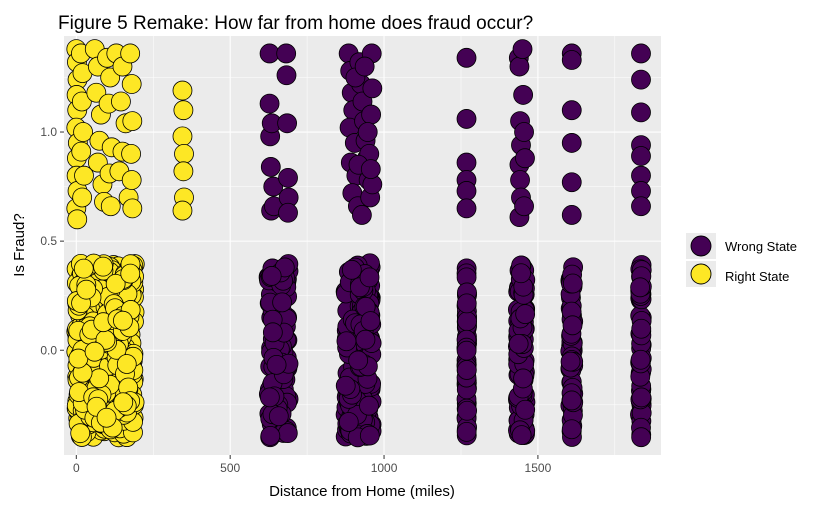 Image resolution: width=826 pixels, height=510 pixels. I want to click on x-tick-label: 500, so click(230, 468).